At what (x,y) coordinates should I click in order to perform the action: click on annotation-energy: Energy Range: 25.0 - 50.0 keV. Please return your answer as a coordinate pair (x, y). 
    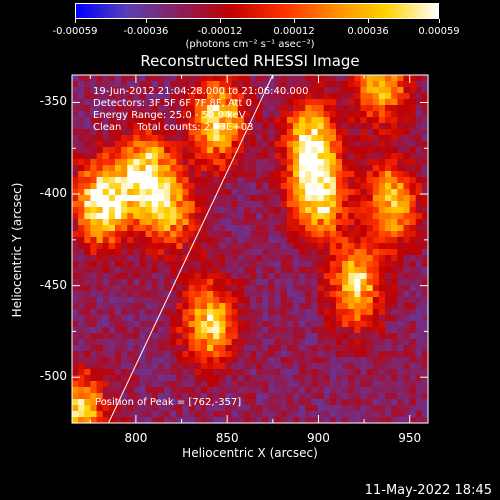
    Looking at the image, I should click on (169, 115).